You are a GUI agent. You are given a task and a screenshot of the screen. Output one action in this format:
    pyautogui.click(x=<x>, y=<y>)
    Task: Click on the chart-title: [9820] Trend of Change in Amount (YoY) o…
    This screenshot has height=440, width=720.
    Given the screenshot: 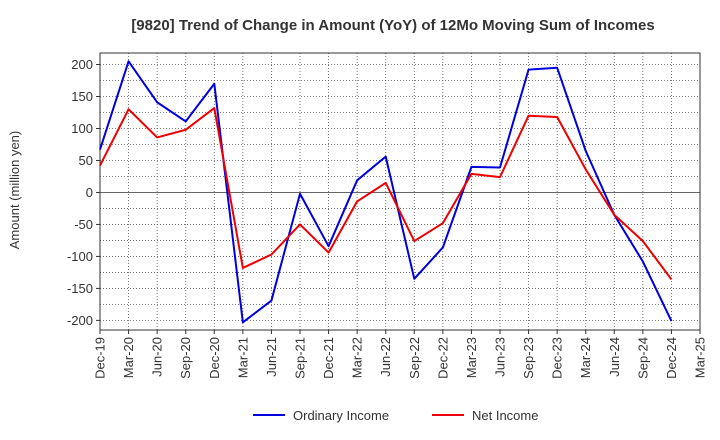 What is the action you would take?
    pyautogui.click(x=392, y=25)
    